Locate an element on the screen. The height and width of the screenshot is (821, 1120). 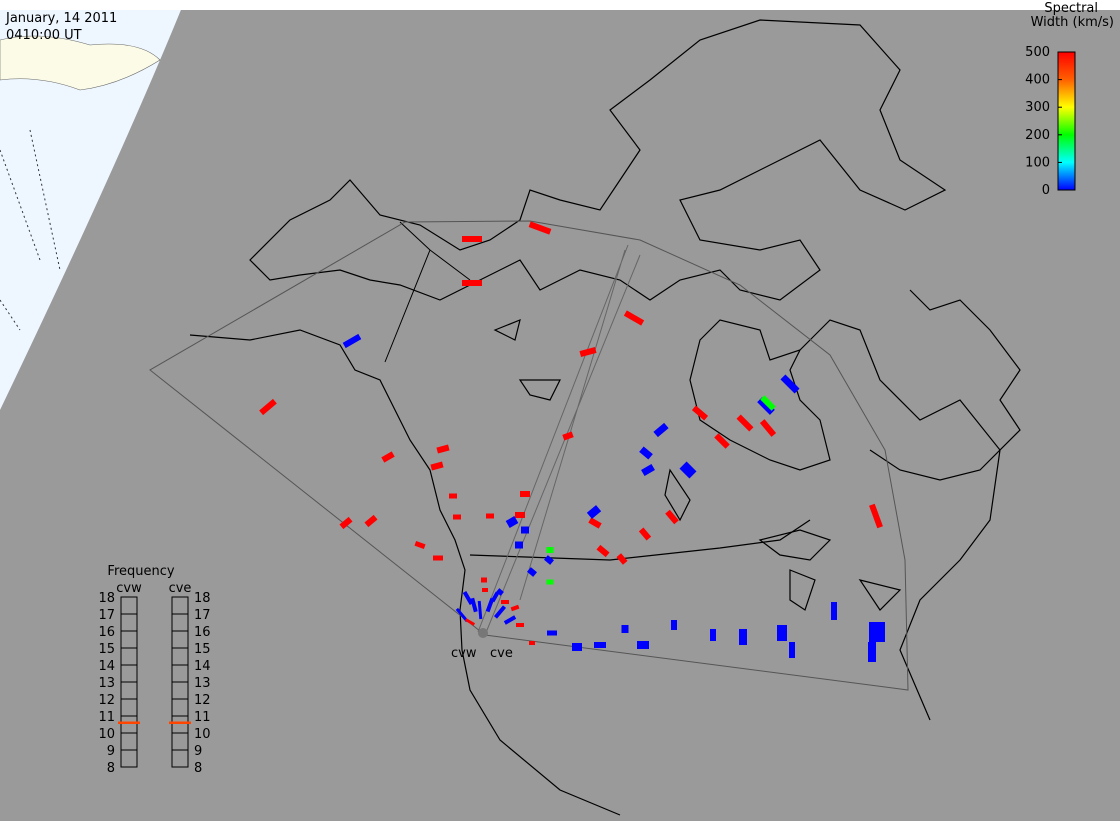
colorbar-tick-label: 200 is located at coordinates (1037, 135).